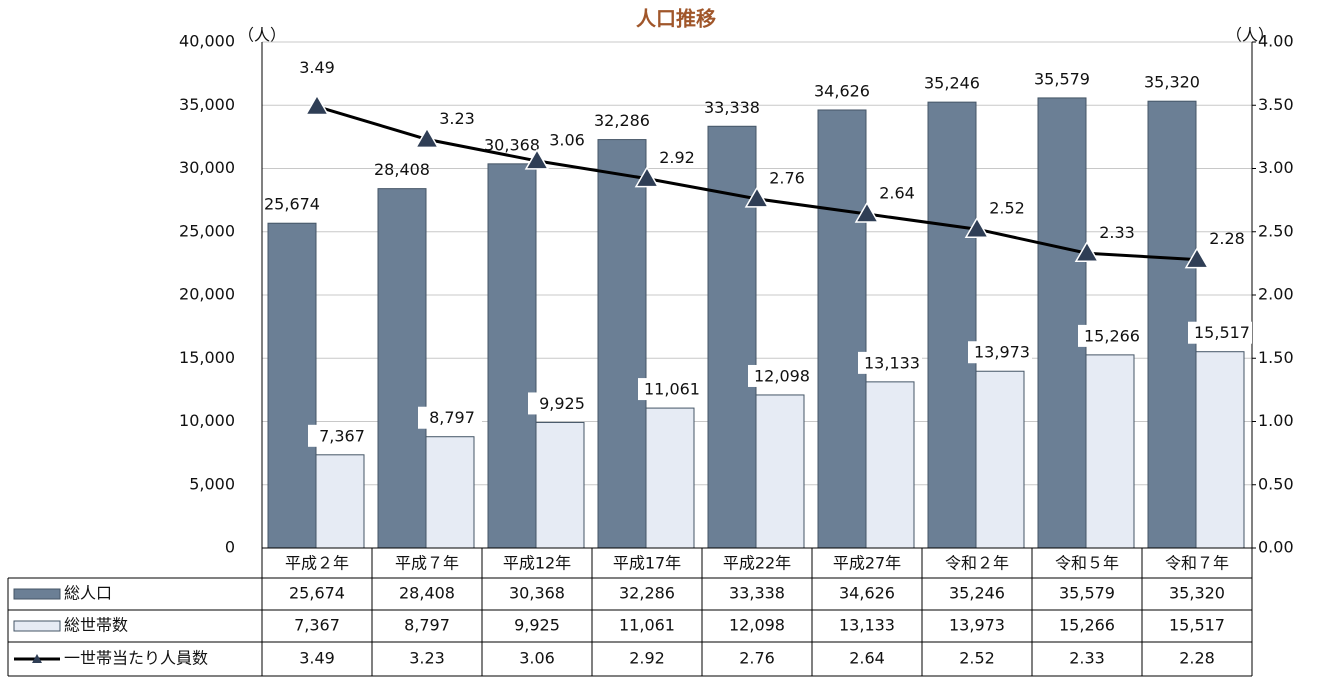  Describe the element at coordinates (757, 593) in the screenshot. I see `table-cell: 33,338` at that location.